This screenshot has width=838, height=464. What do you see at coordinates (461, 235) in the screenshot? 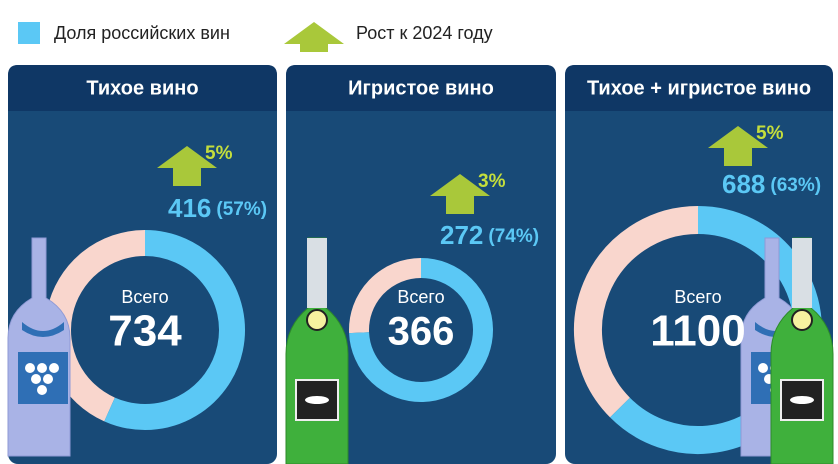
I see `share-number: 272` at bounding box center [461, 235].